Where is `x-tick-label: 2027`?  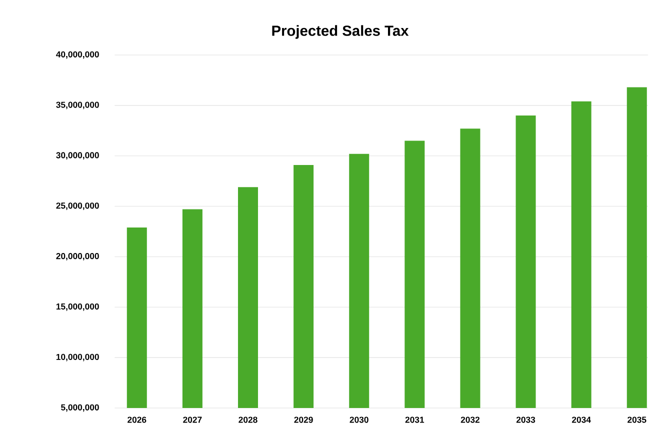 x-tick-label: 2027 is located at coordinates (192, 419).